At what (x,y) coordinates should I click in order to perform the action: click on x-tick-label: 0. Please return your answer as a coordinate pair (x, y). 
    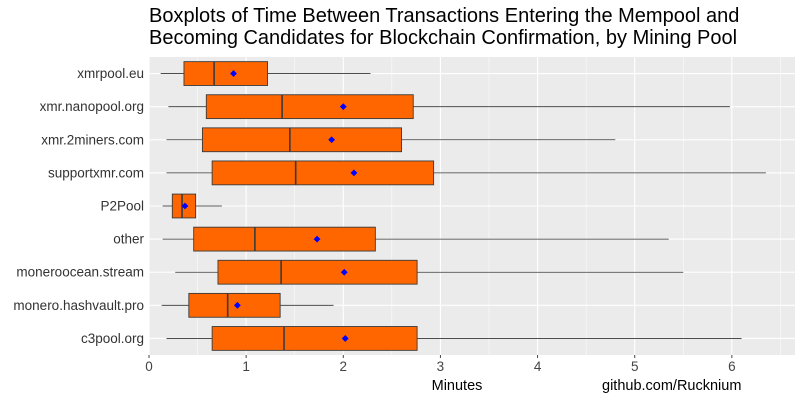
    Looking at the image, I should click on (149, 366).